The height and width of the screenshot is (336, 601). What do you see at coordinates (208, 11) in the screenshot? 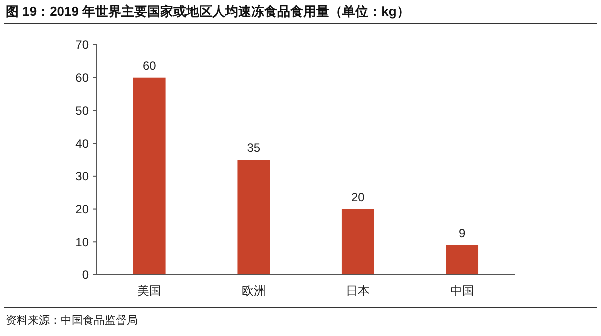
I see `chart-title: 图 19：2019 年世界主要国家或地区人均速冻食品食用量（单位：kg）` at bounding box center [208, 11].